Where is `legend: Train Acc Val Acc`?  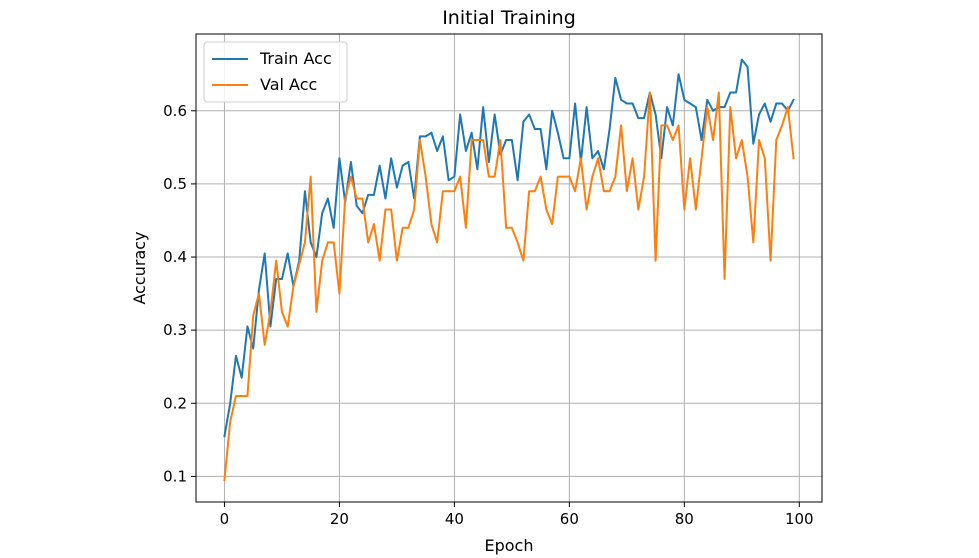
legend: Train Acc Val Acc is located at coordinates (275, 72).